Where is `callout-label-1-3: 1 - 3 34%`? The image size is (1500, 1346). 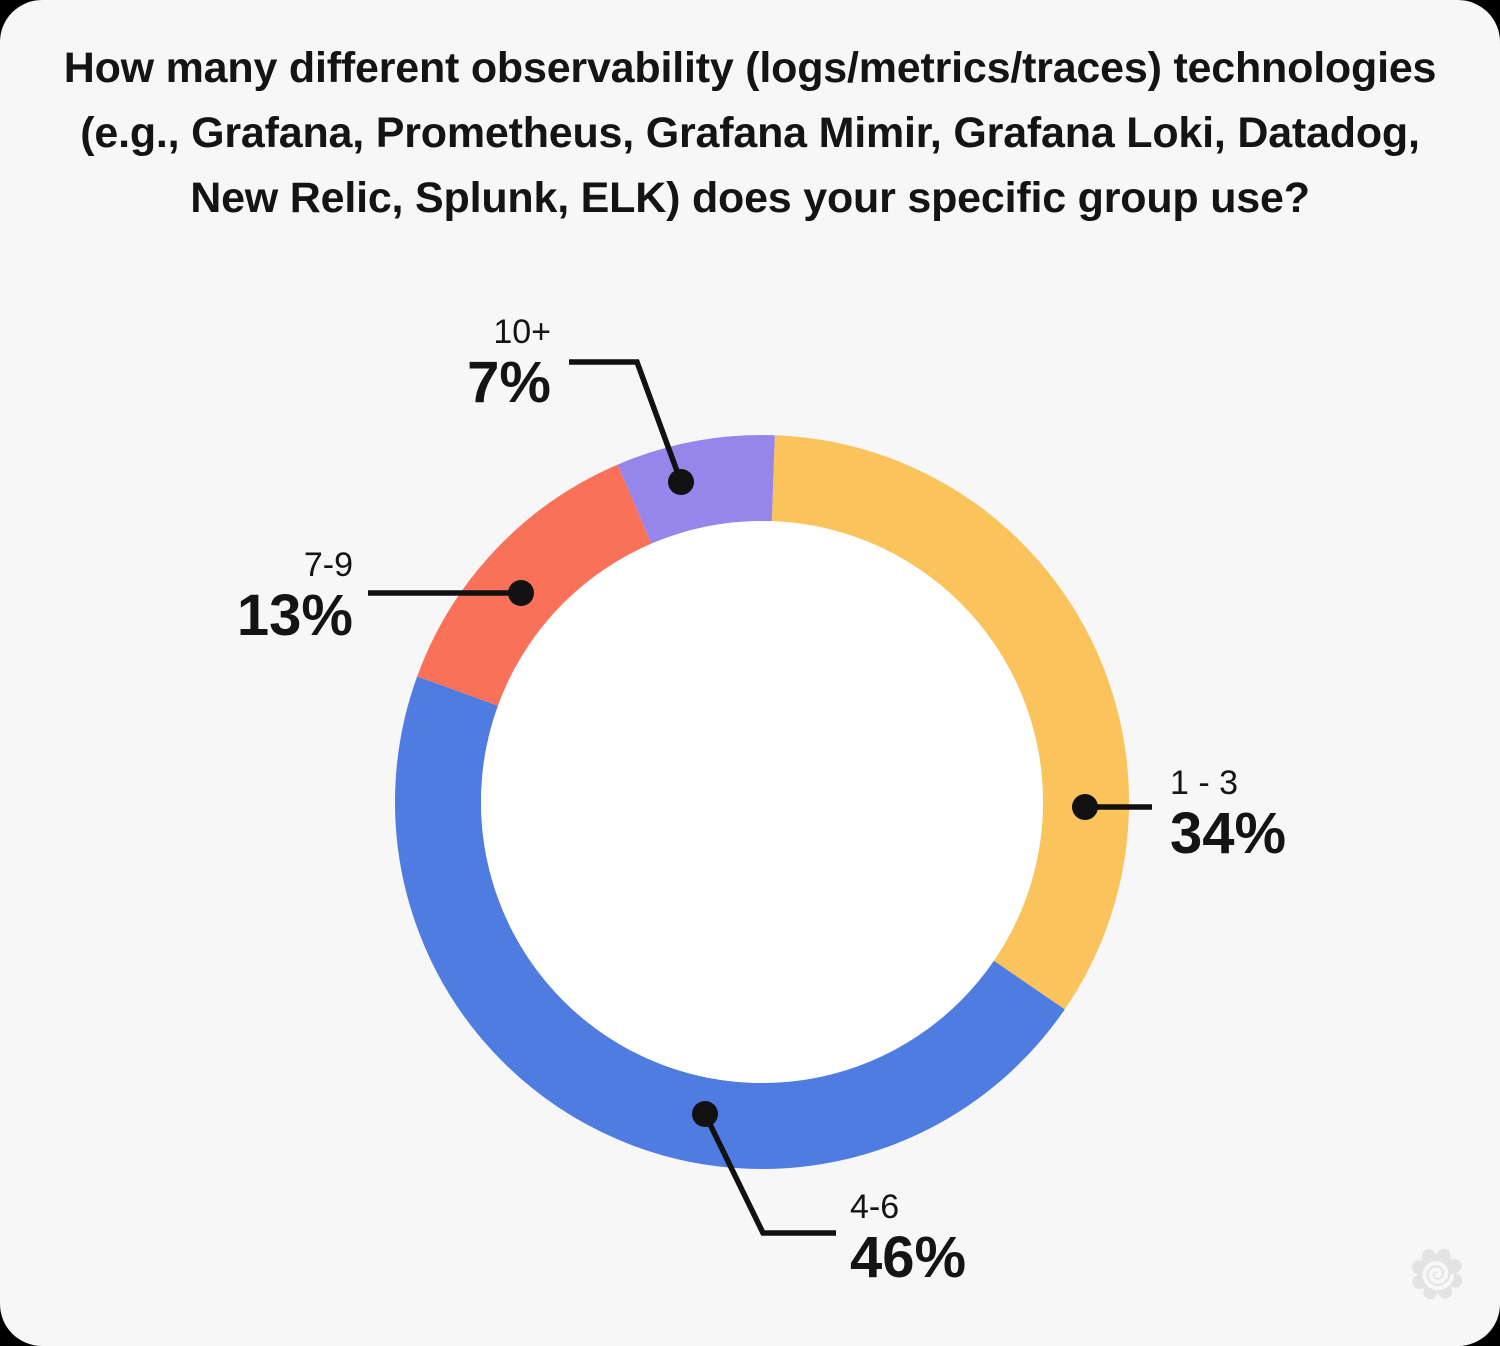 callout-label-1-3: 1 - 3 34% is located at coordinates (1228, 814).